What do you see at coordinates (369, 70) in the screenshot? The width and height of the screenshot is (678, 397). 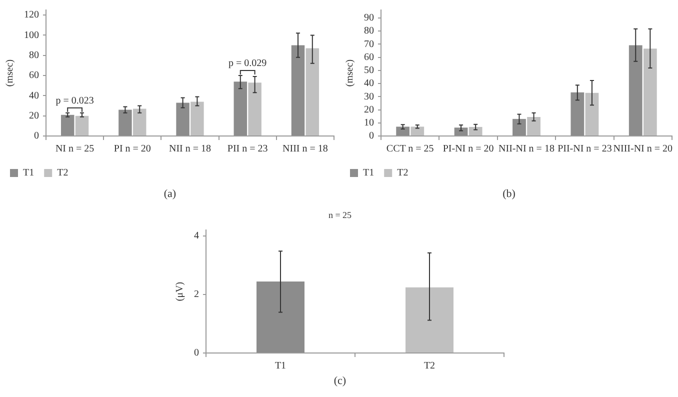 I see `y-tick-label: 50` at bounding box center [369, 70].